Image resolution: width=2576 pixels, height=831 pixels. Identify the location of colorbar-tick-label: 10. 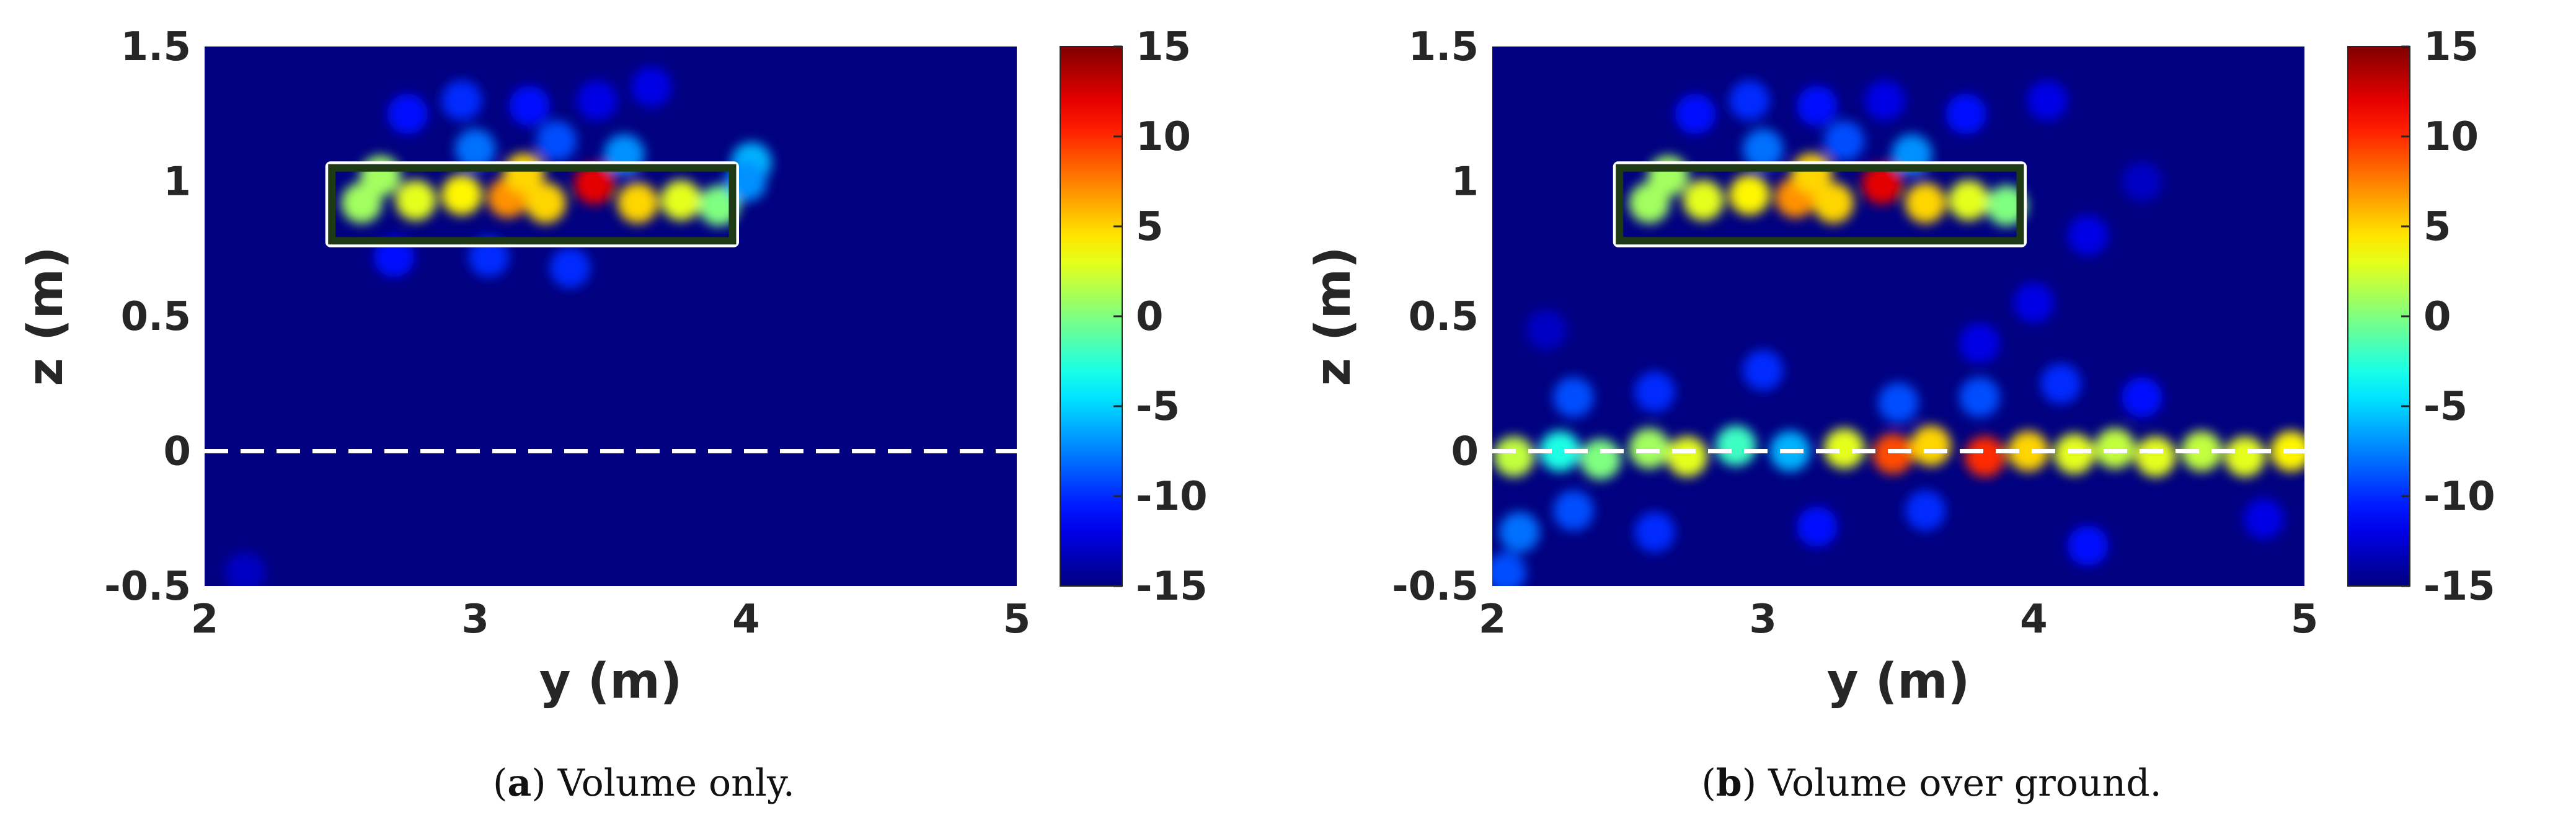
(2451, 137).